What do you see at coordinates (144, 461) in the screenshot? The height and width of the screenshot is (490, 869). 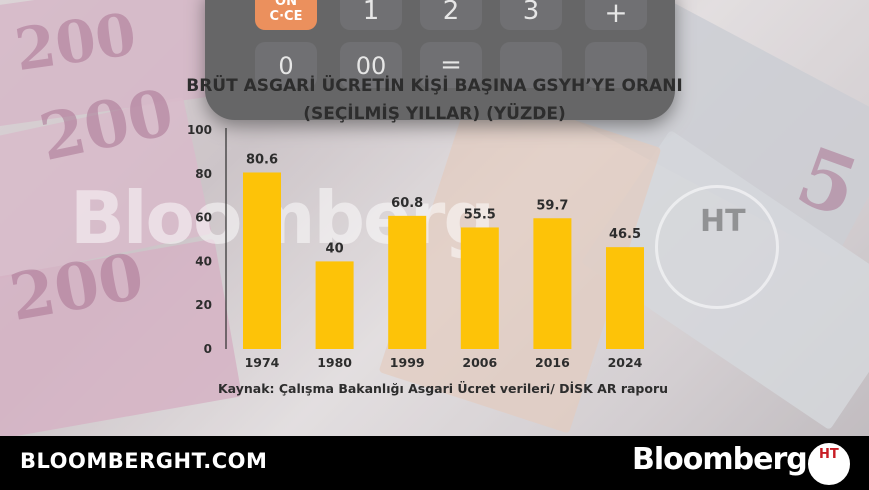 I see `site-url: BLOOMBERGHT.COM` at bounding box center [144, 461].